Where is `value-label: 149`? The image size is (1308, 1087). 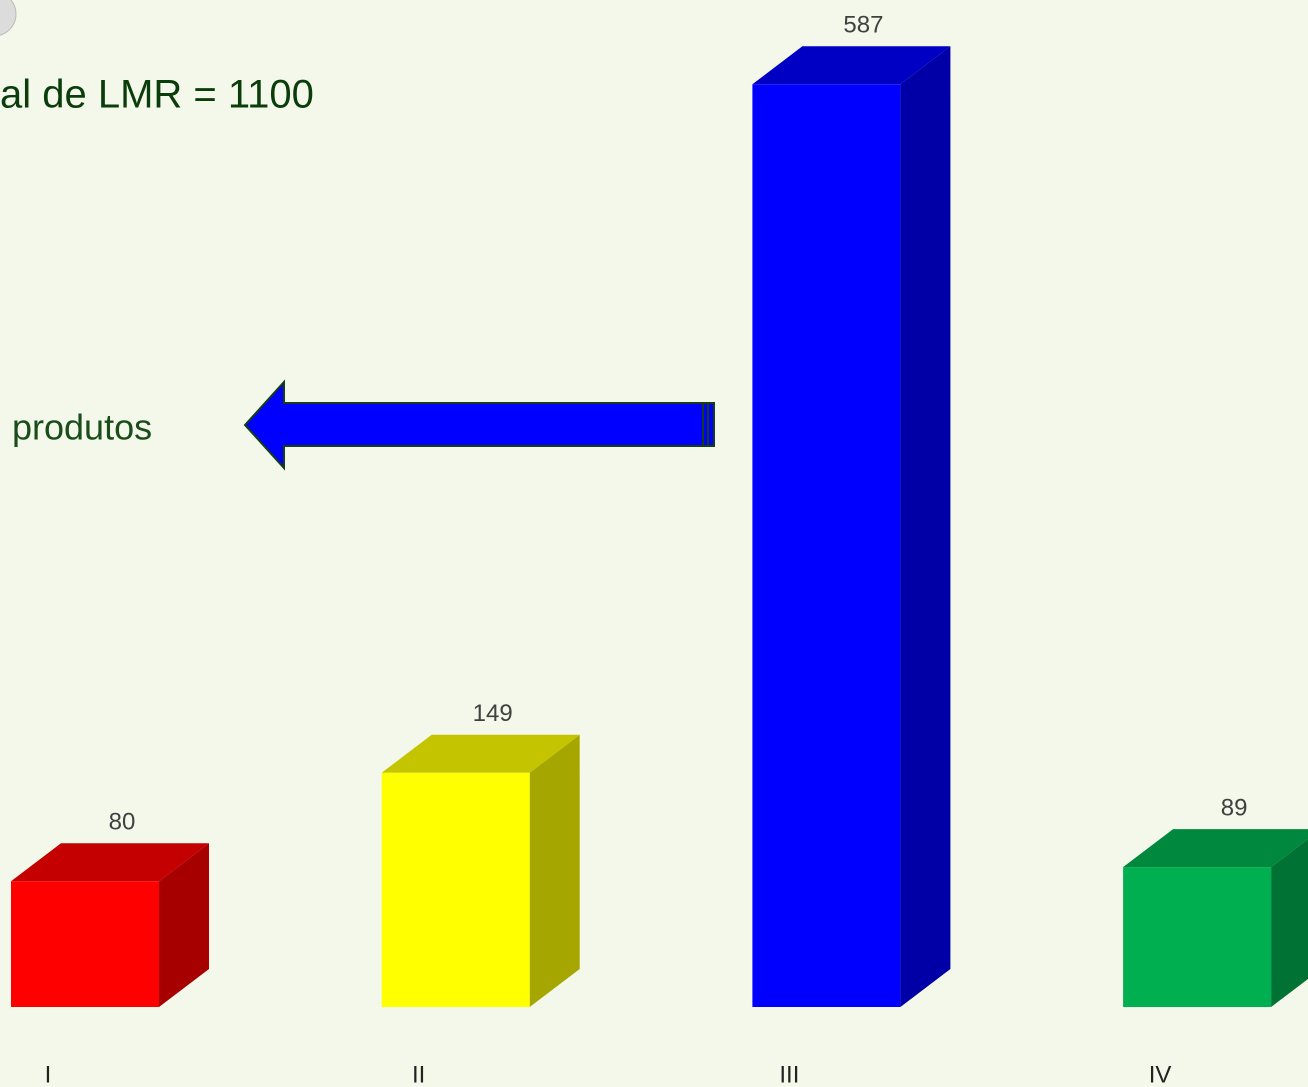 value-label: 149 is located at coordinates (493, 713).